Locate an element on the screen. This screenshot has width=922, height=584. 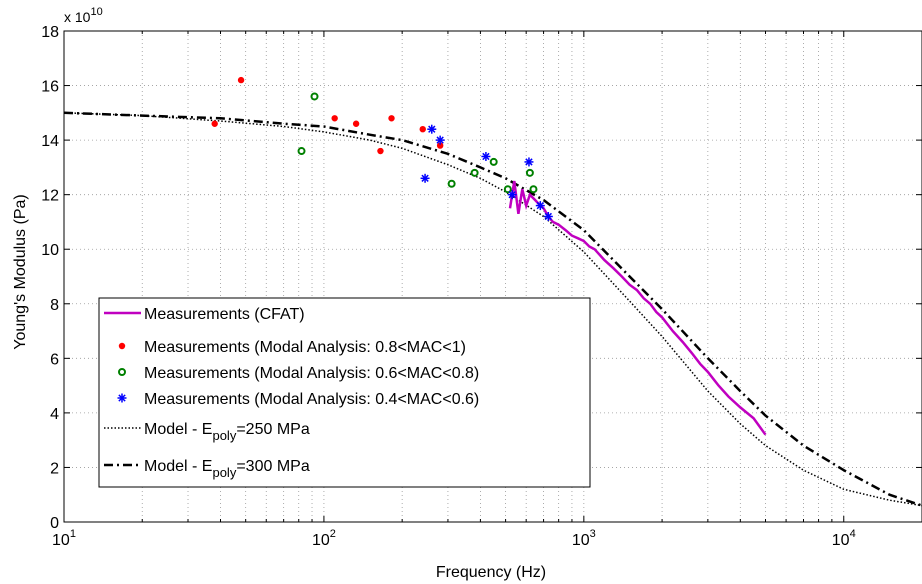
x-tick-label: 10⁴ is located at coordinates (844, 538).